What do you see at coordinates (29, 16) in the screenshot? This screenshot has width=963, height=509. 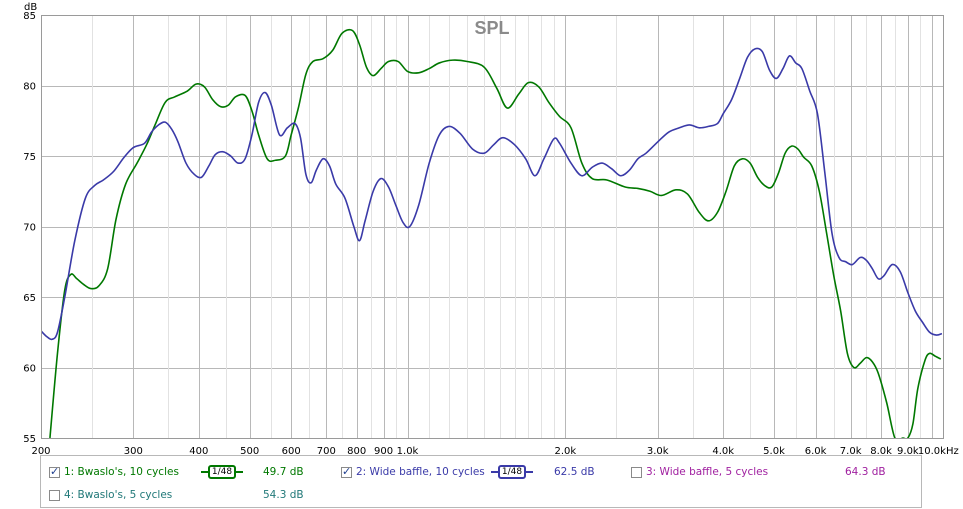 I see `y-tick-label: 85` at bounding box center [29, 16].